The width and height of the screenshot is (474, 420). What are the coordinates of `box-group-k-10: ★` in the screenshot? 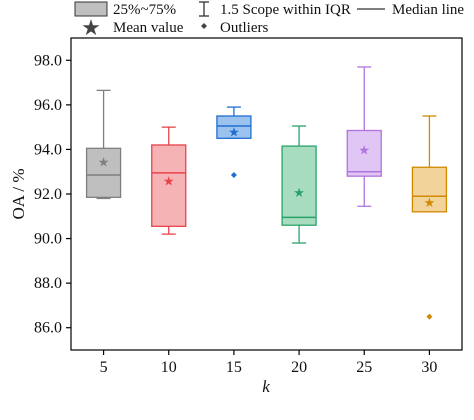 It's located at (169, 180).